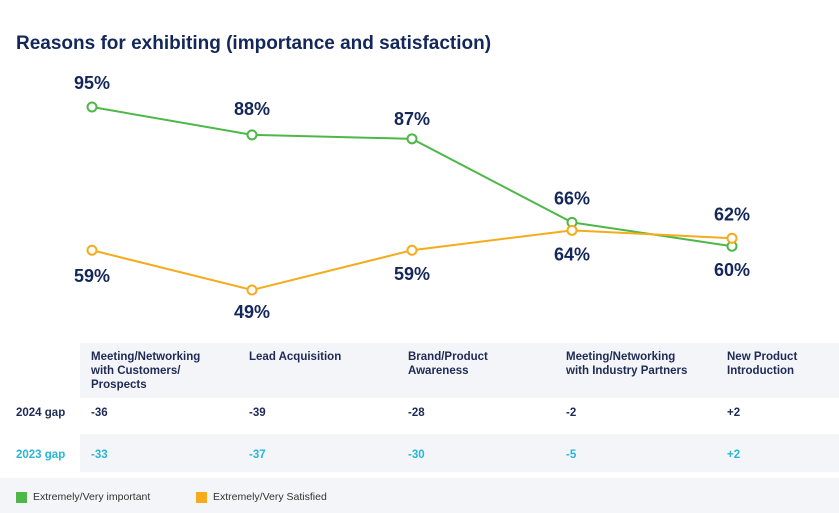 This screenshot has height=513, width=839. What do you see at coordinates (99, 455) in the screenshot?
I see `gap-2023-value: -33` at bounding box center [99, 455].